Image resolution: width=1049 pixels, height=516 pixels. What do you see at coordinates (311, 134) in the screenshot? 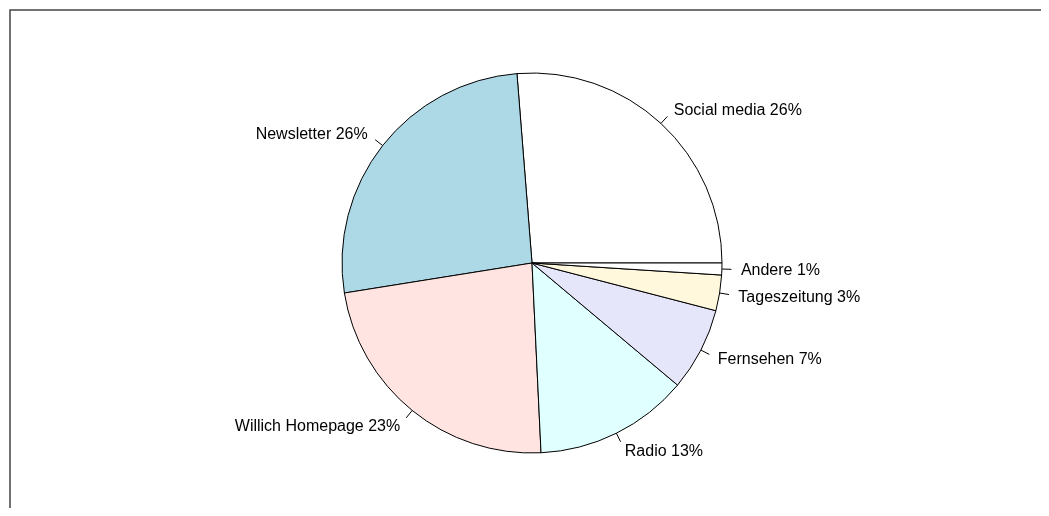
I see `slice-label: Newsletter 26%` at bounding box center [311, 134].